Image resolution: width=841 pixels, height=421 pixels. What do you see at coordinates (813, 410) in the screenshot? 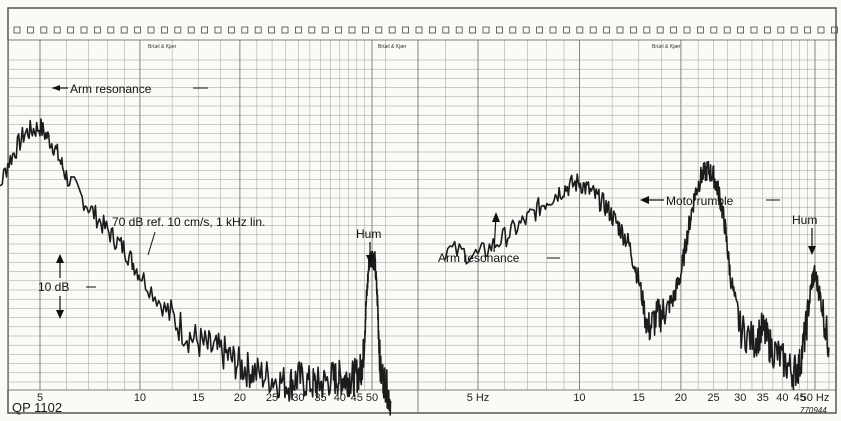
I see `footer-label-right: 770944` at bounding box center [813, 410].